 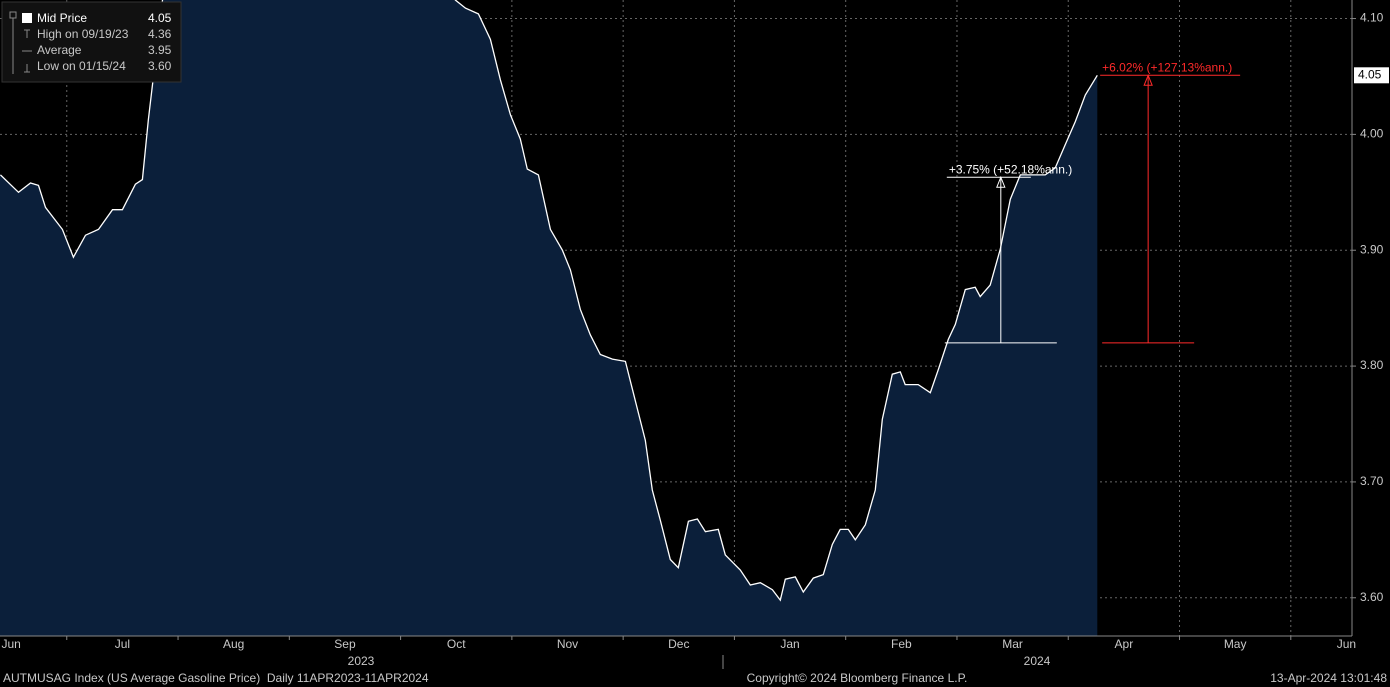 I want to click on last-value-box, so click(x=1371, y=75).